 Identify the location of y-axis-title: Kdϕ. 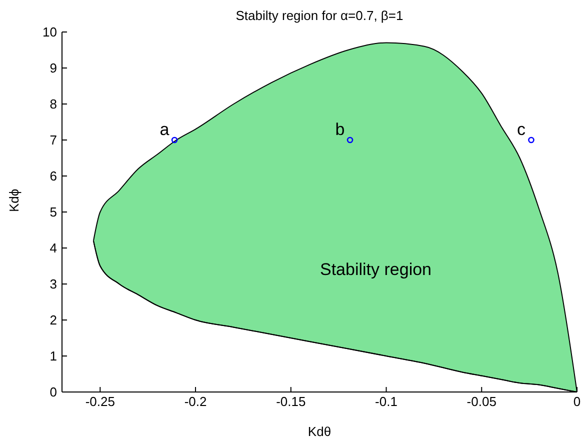
(14, 200).